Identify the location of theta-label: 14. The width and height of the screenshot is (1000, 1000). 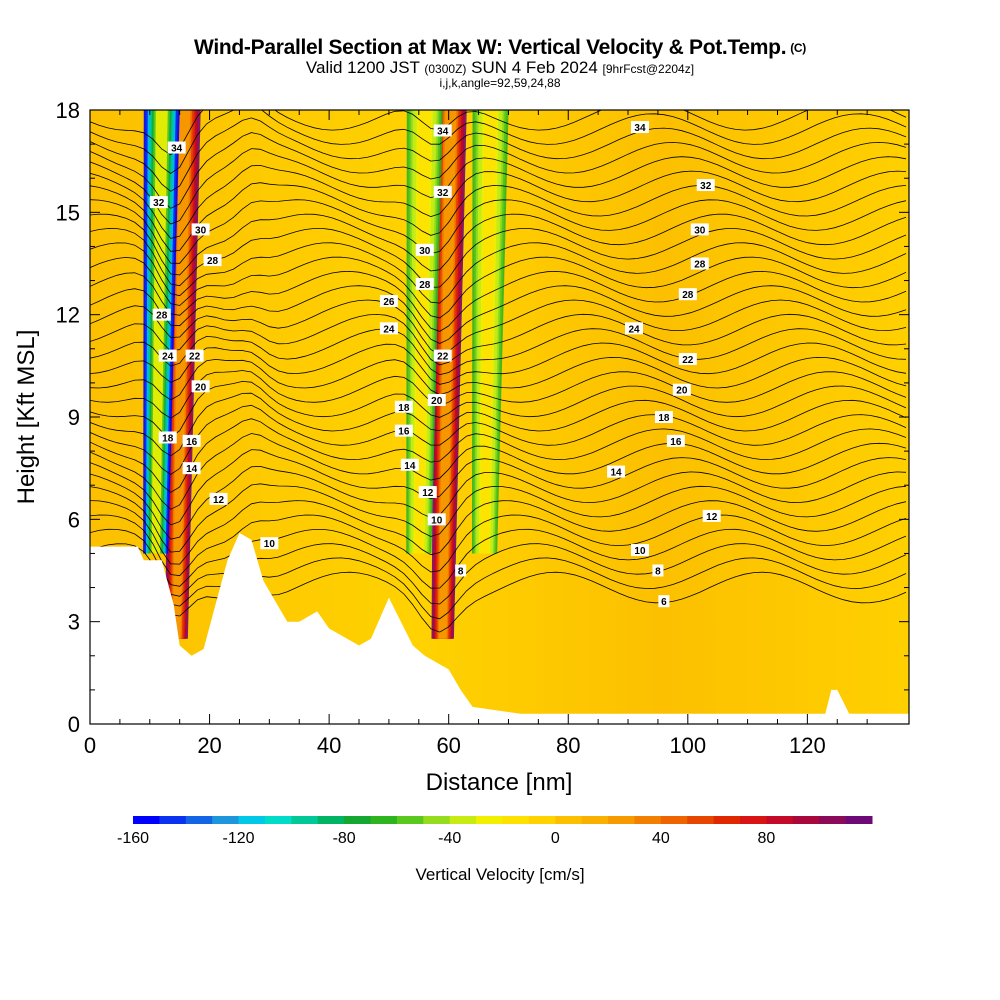
(617, 473).